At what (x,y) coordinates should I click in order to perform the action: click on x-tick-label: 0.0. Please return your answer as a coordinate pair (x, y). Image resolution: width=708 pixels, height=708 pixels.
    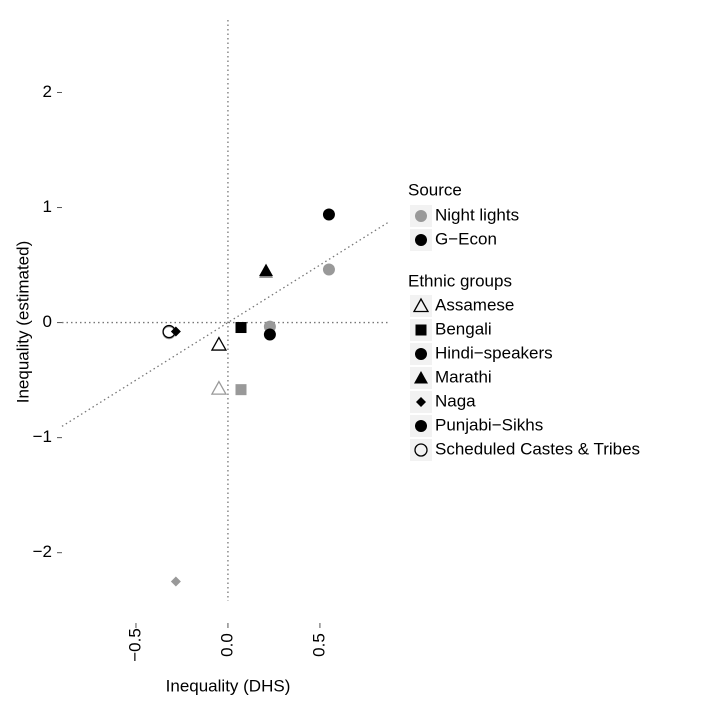
    Looking at the image, I should click on (226, 645).